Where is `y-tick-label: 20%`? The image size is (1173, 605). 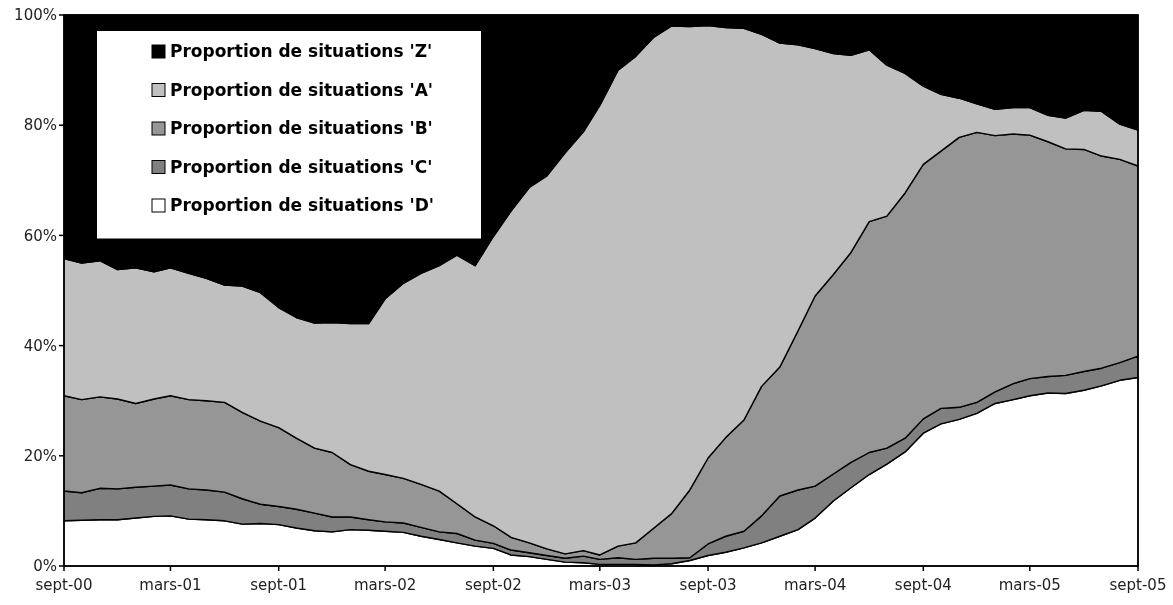
y-tick-label: 20% is located at coordinates (40, 456).